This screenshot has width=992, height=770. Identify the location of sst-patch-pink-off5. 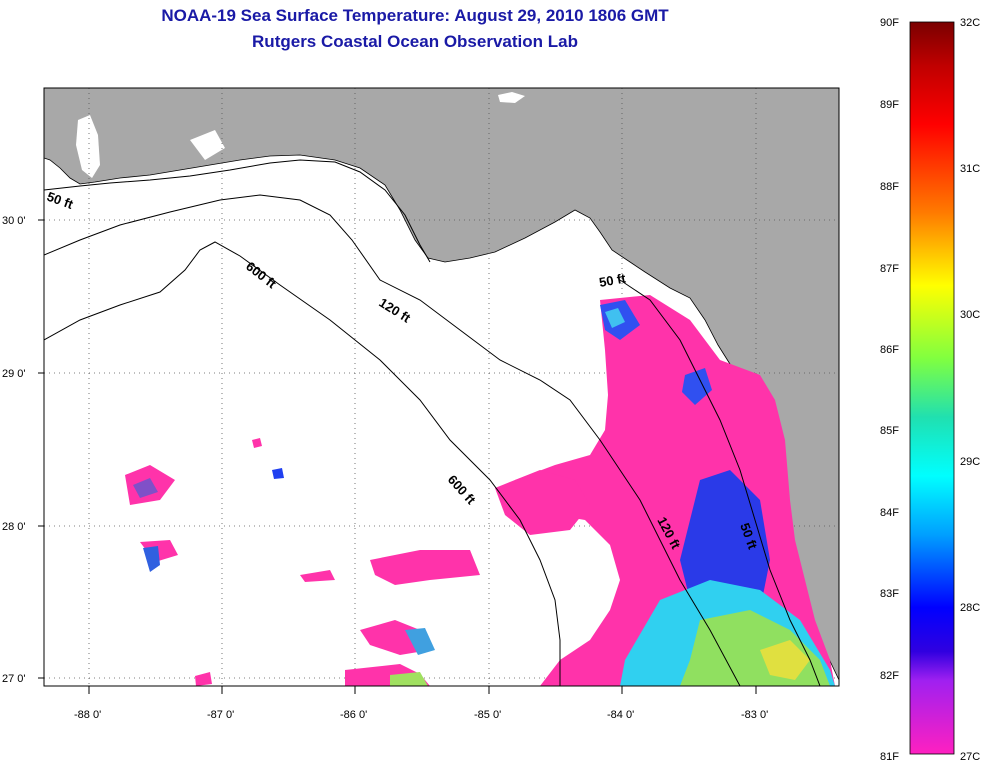
(395, 637).